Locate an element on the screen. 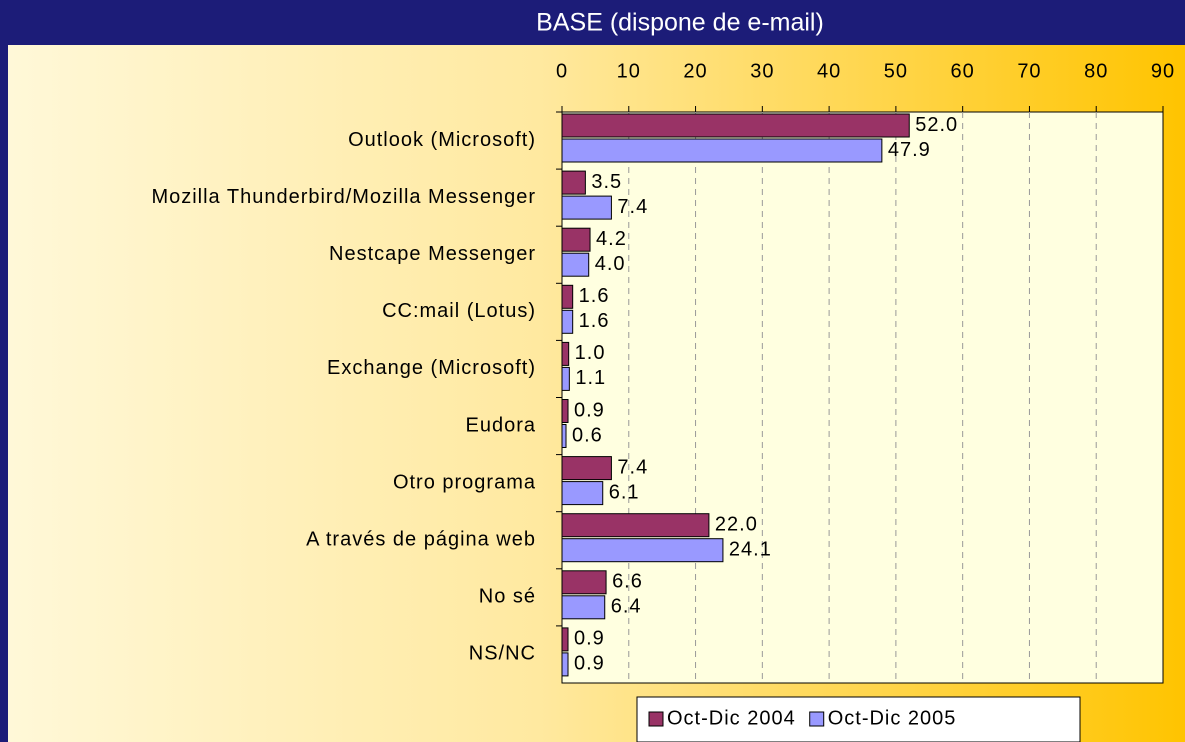 Image resolution: width=1185 pixels, height=742 pixels. y-tick-label: Exchange (Microsoft) is located at coordinates (431, 368).